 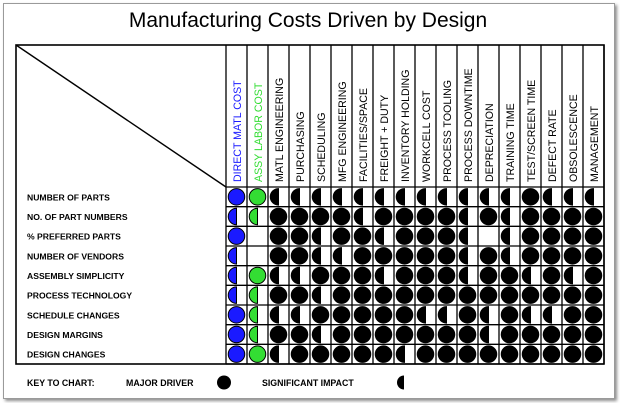 I want to click on column-label: ASSY LABOR COST, so click(x=259, y=132).